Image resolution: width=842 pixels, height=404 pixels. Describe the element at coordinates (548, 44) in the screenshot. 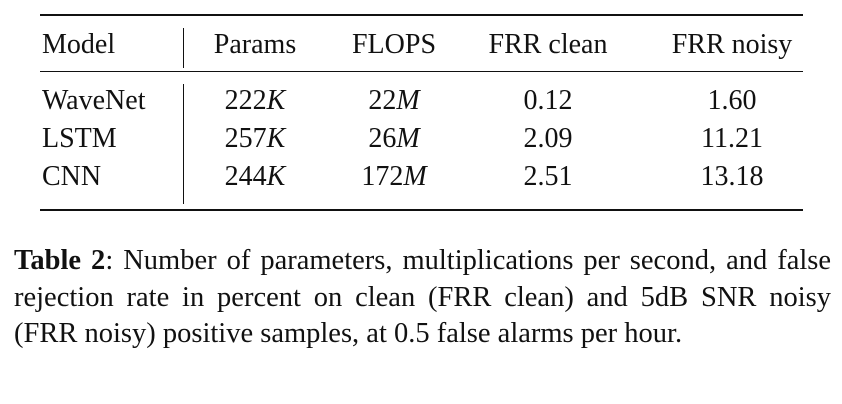

I see `header-cell: FRR clean` at that location.